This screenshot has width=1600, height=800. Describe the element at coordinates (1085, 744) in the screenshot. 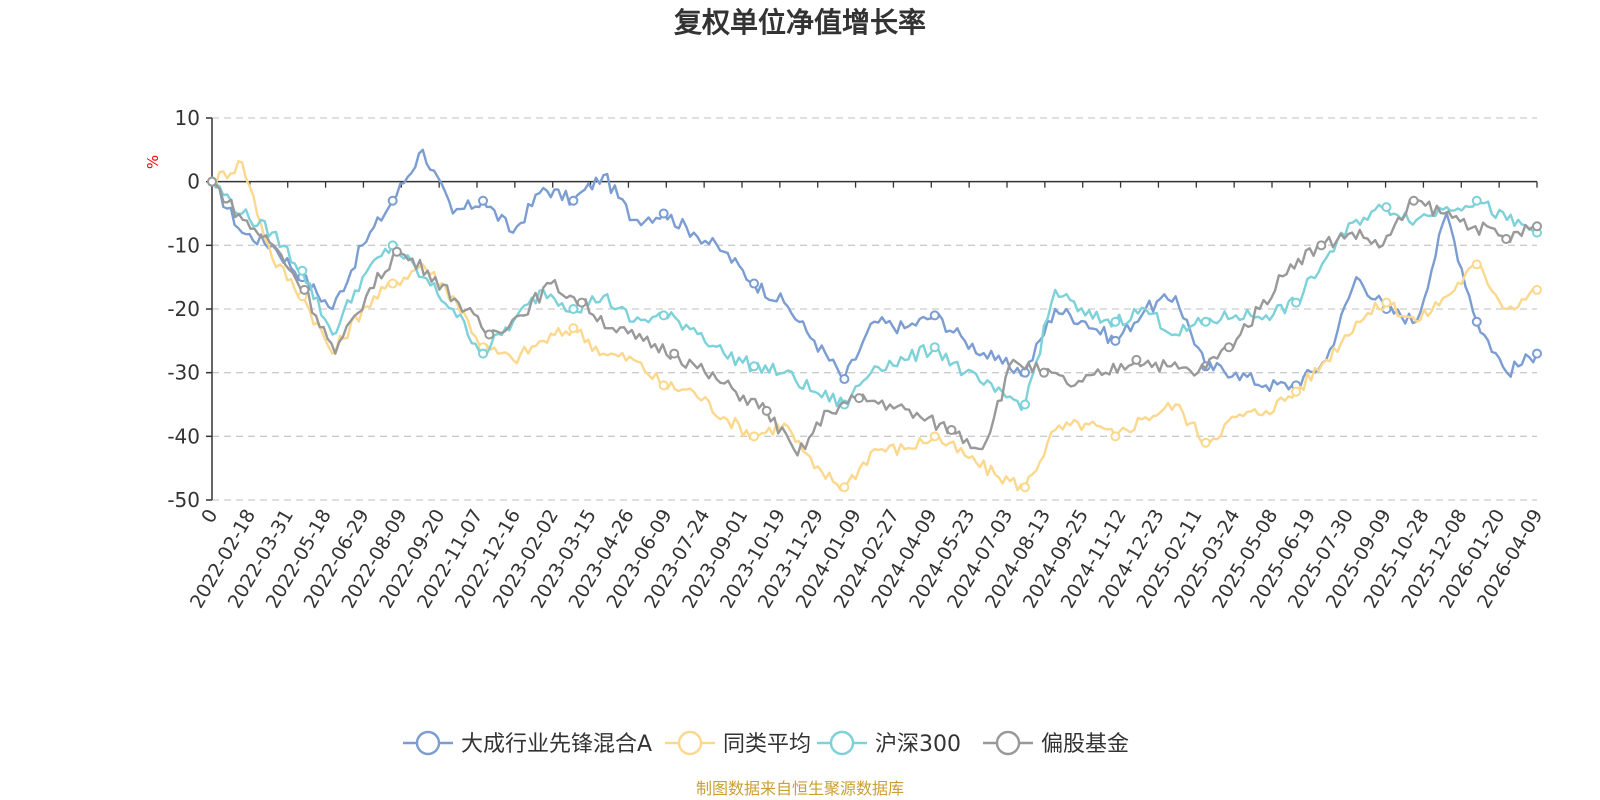

I see `legend-label: 偏股基金` at that location.